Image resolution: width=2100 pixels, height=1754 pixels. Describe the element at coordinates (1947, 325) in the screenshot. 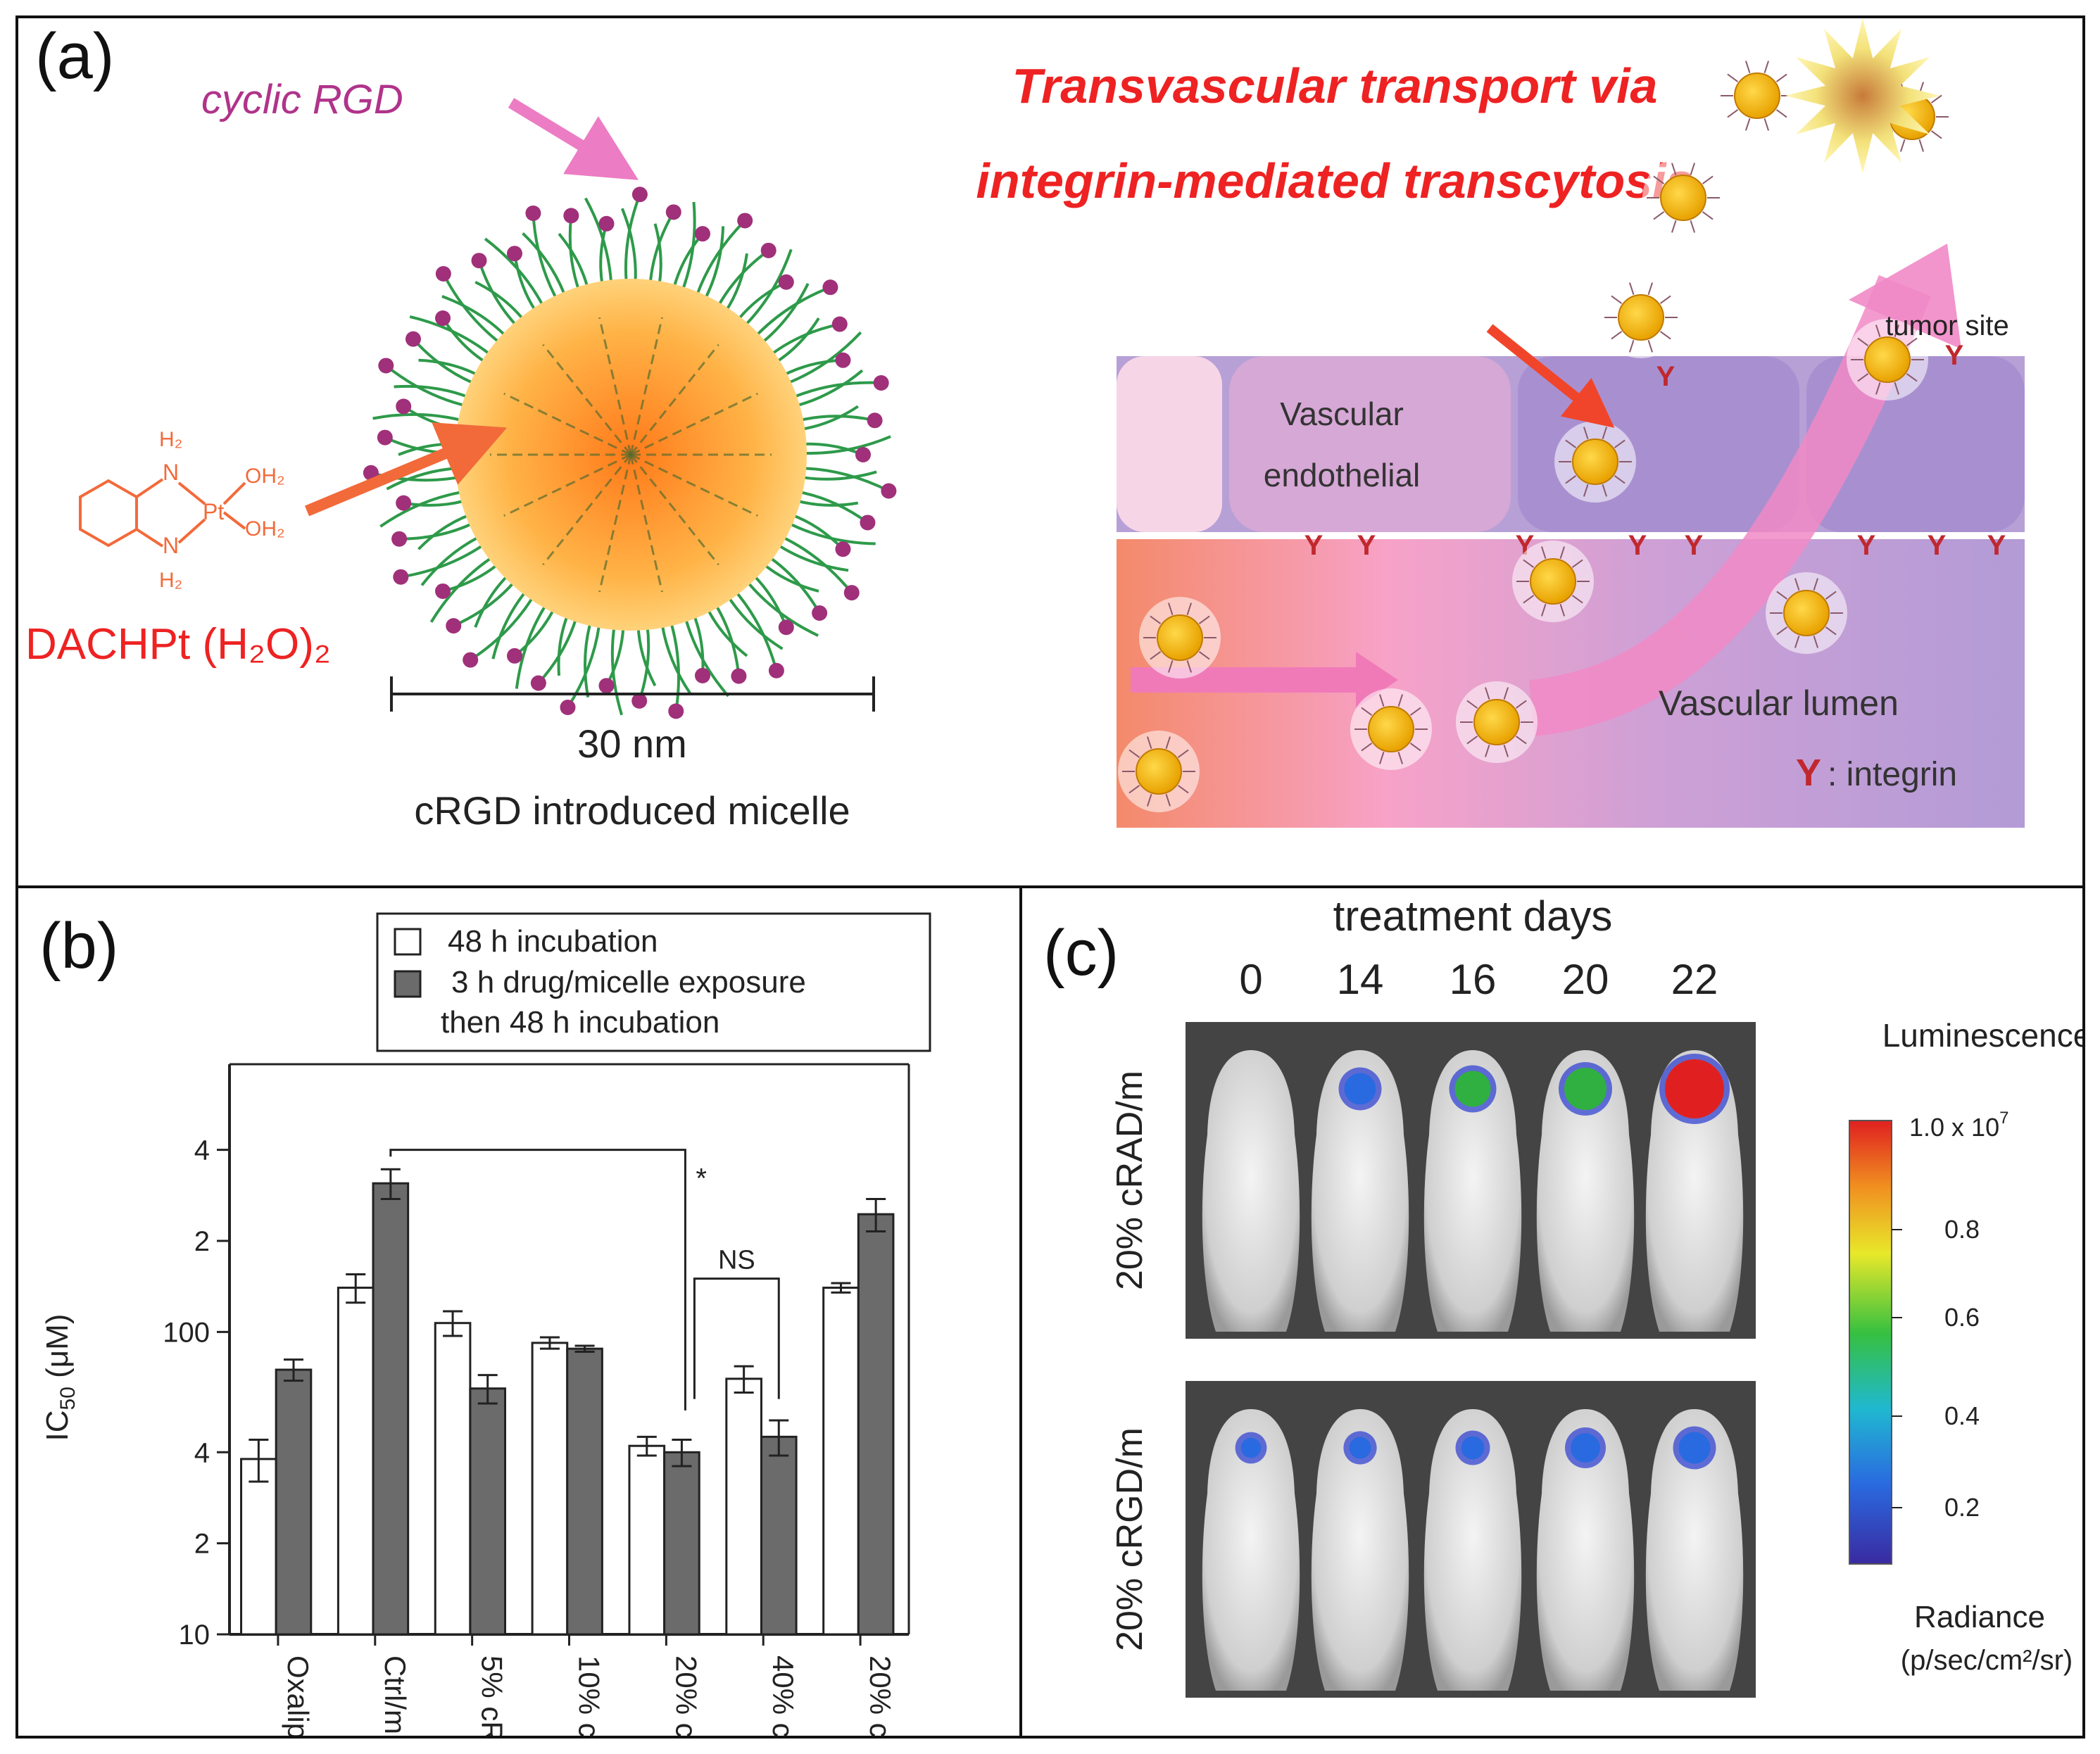

I see `tumor-site-label: tumor site` at that location.